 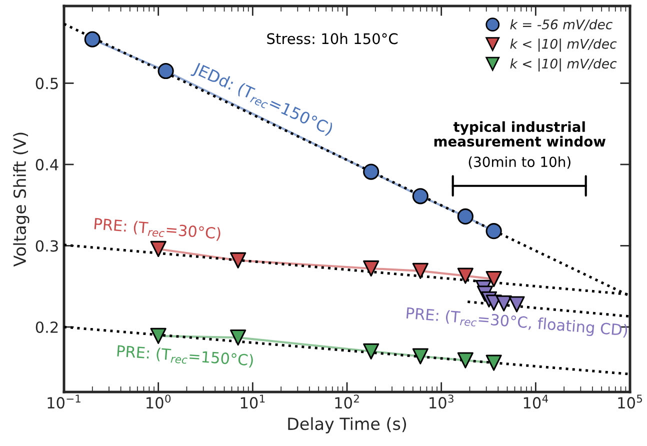 I want to click on x-tick-label: 10$^{1}$, so click(x=252, y=401).